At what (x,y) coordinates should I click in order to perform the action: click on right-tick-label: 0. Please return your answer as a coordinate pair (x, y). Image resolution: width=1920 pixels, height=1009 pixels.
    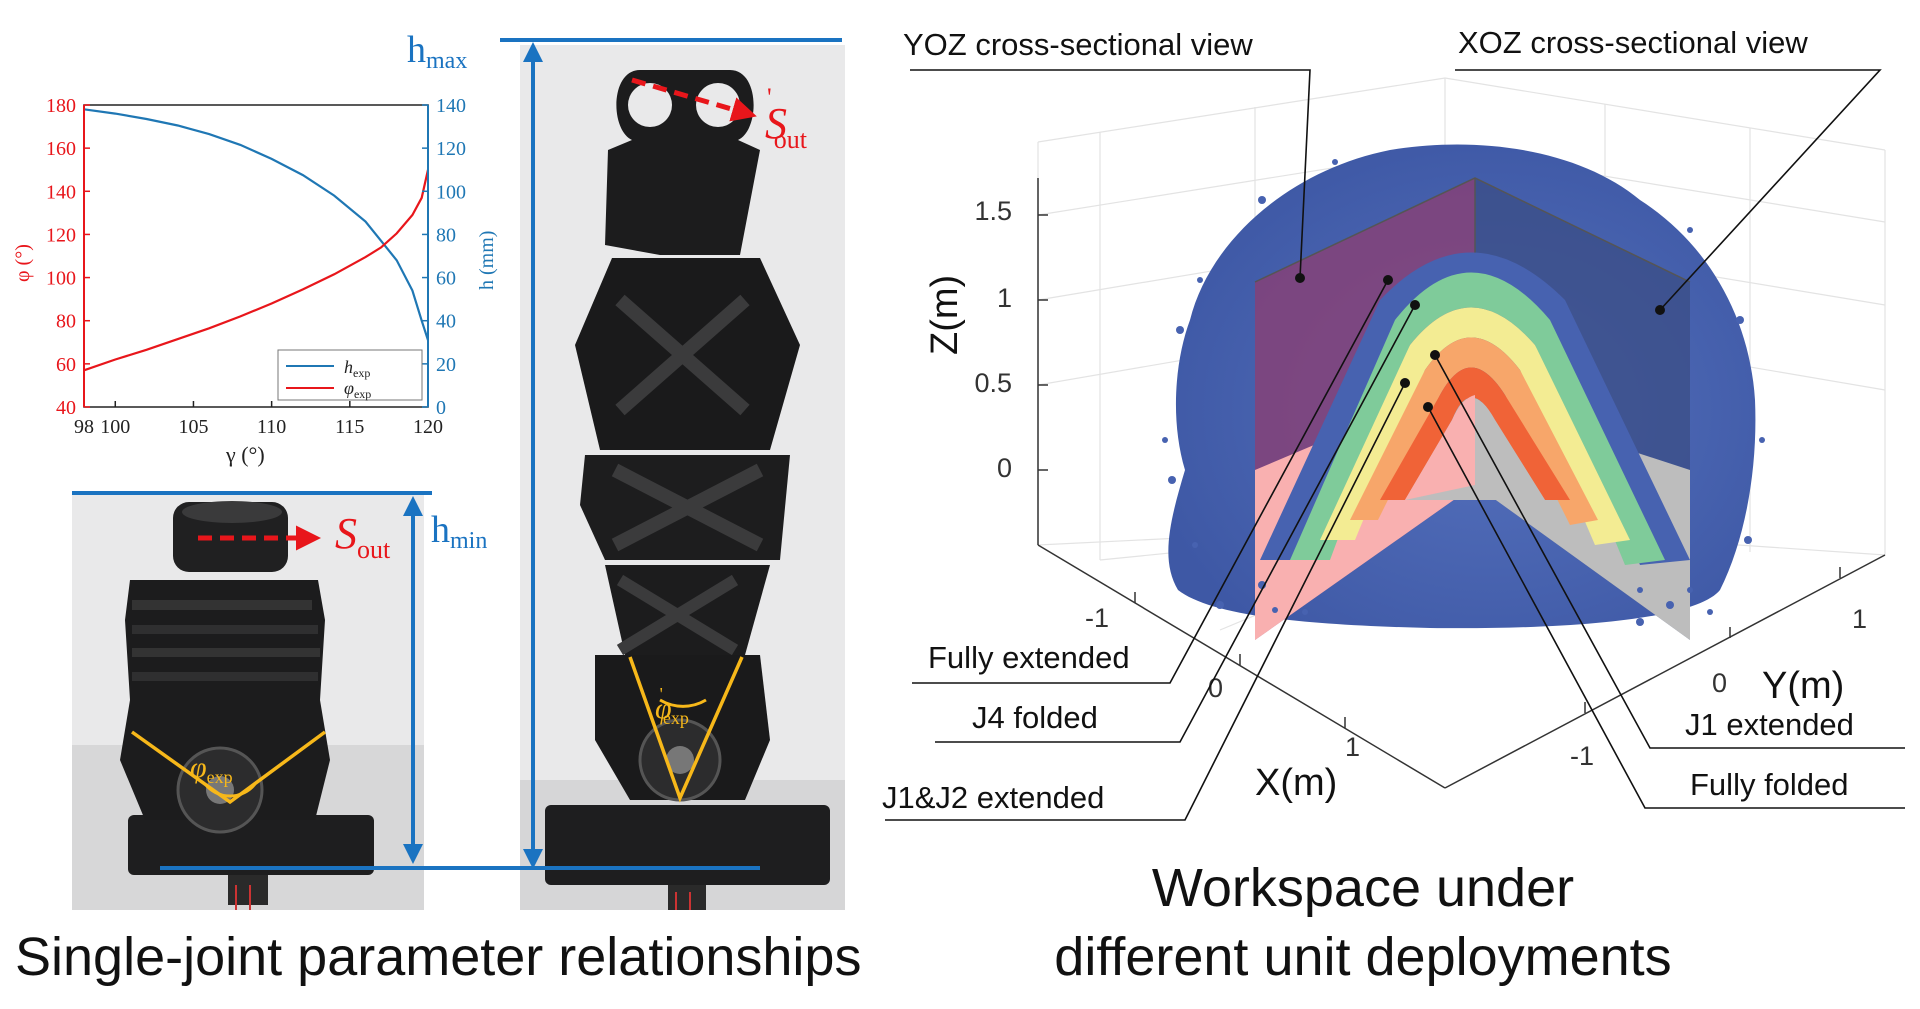
    Looking at the image, I should click on (441, 408).